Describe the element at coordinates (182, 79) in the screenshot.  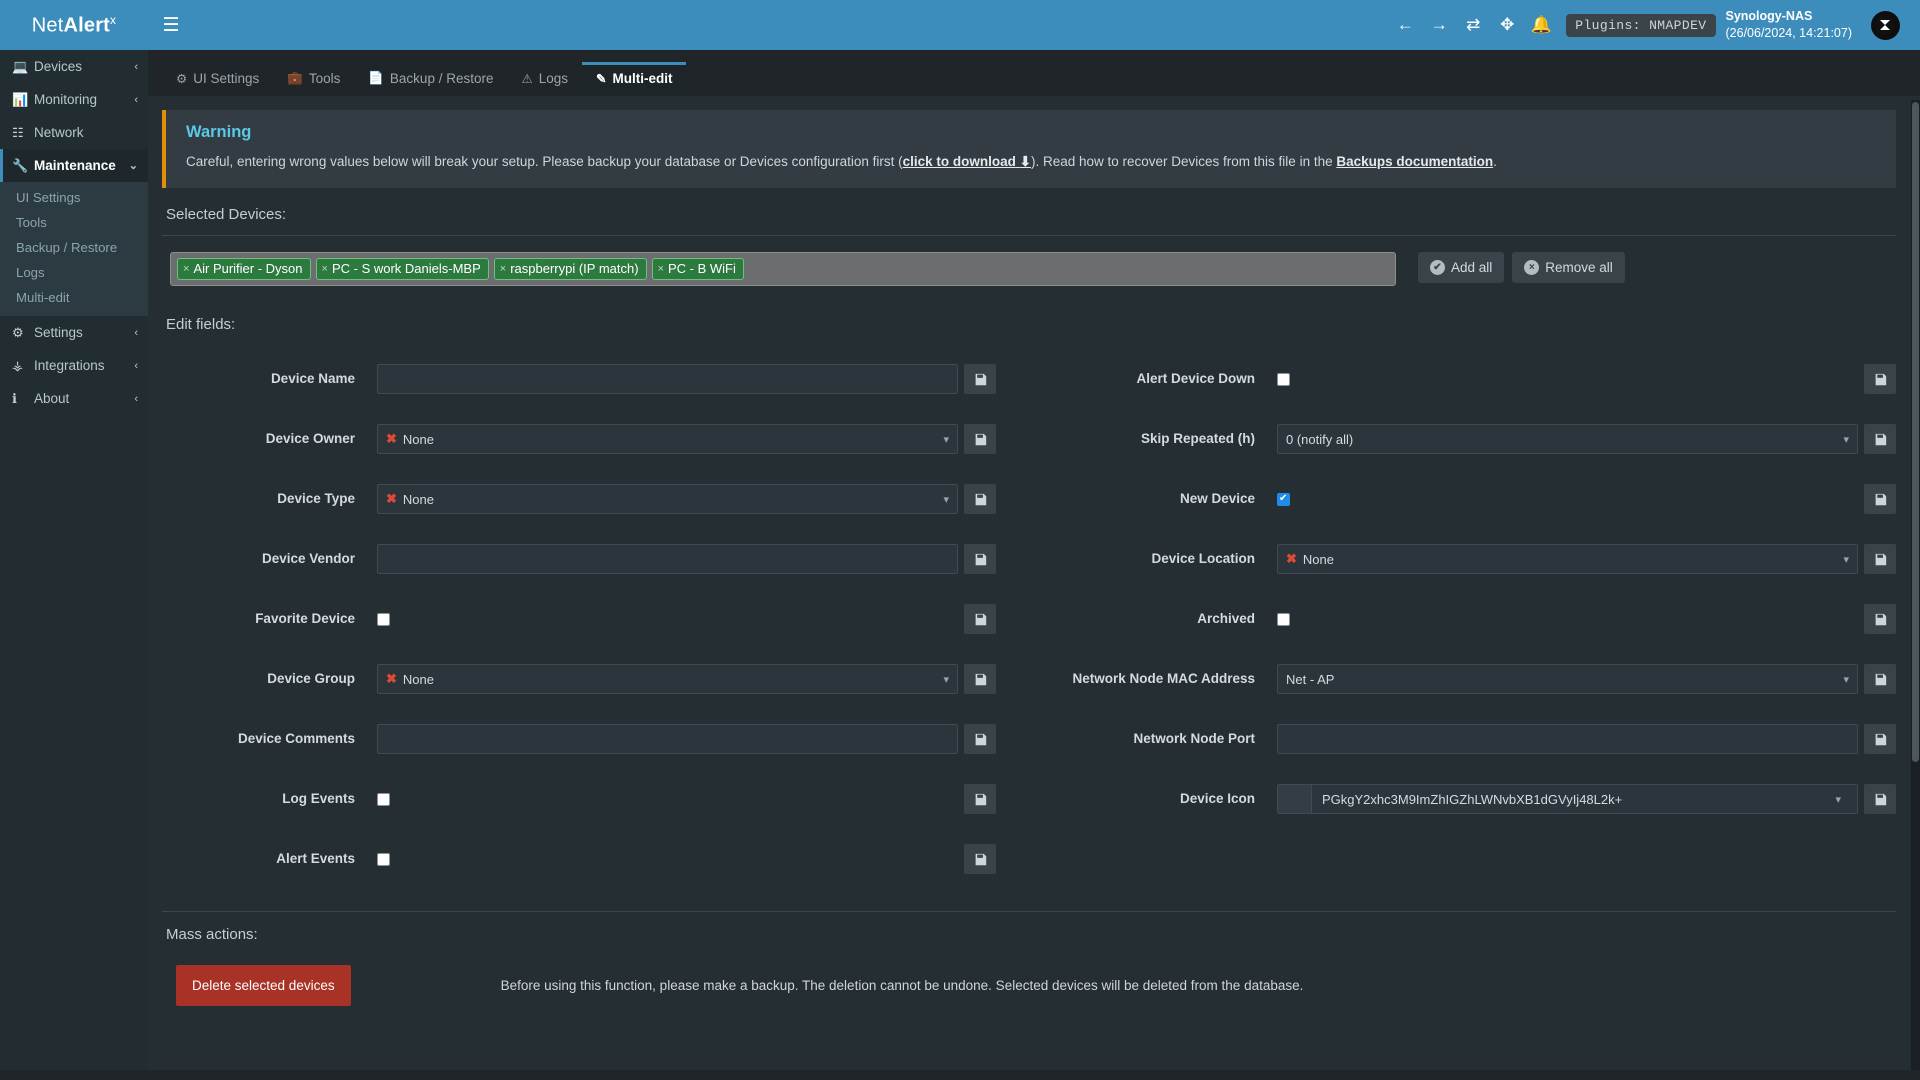
I see `cogs-icon: ⚙` at that location.